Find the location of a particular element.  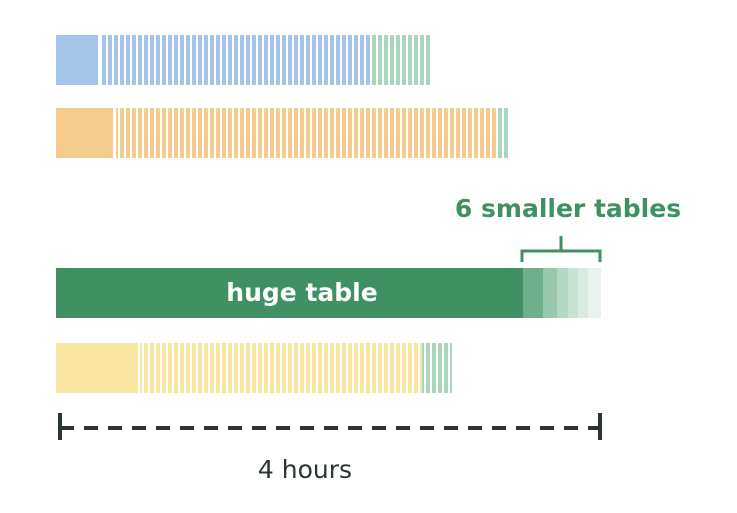

duration-line is located at coordinates (330, 426).